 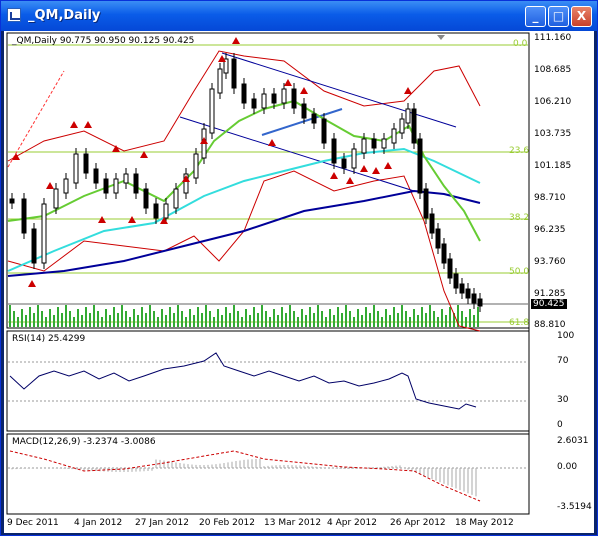 I want to click on maximize-button: □, so click(x=558, y=16).